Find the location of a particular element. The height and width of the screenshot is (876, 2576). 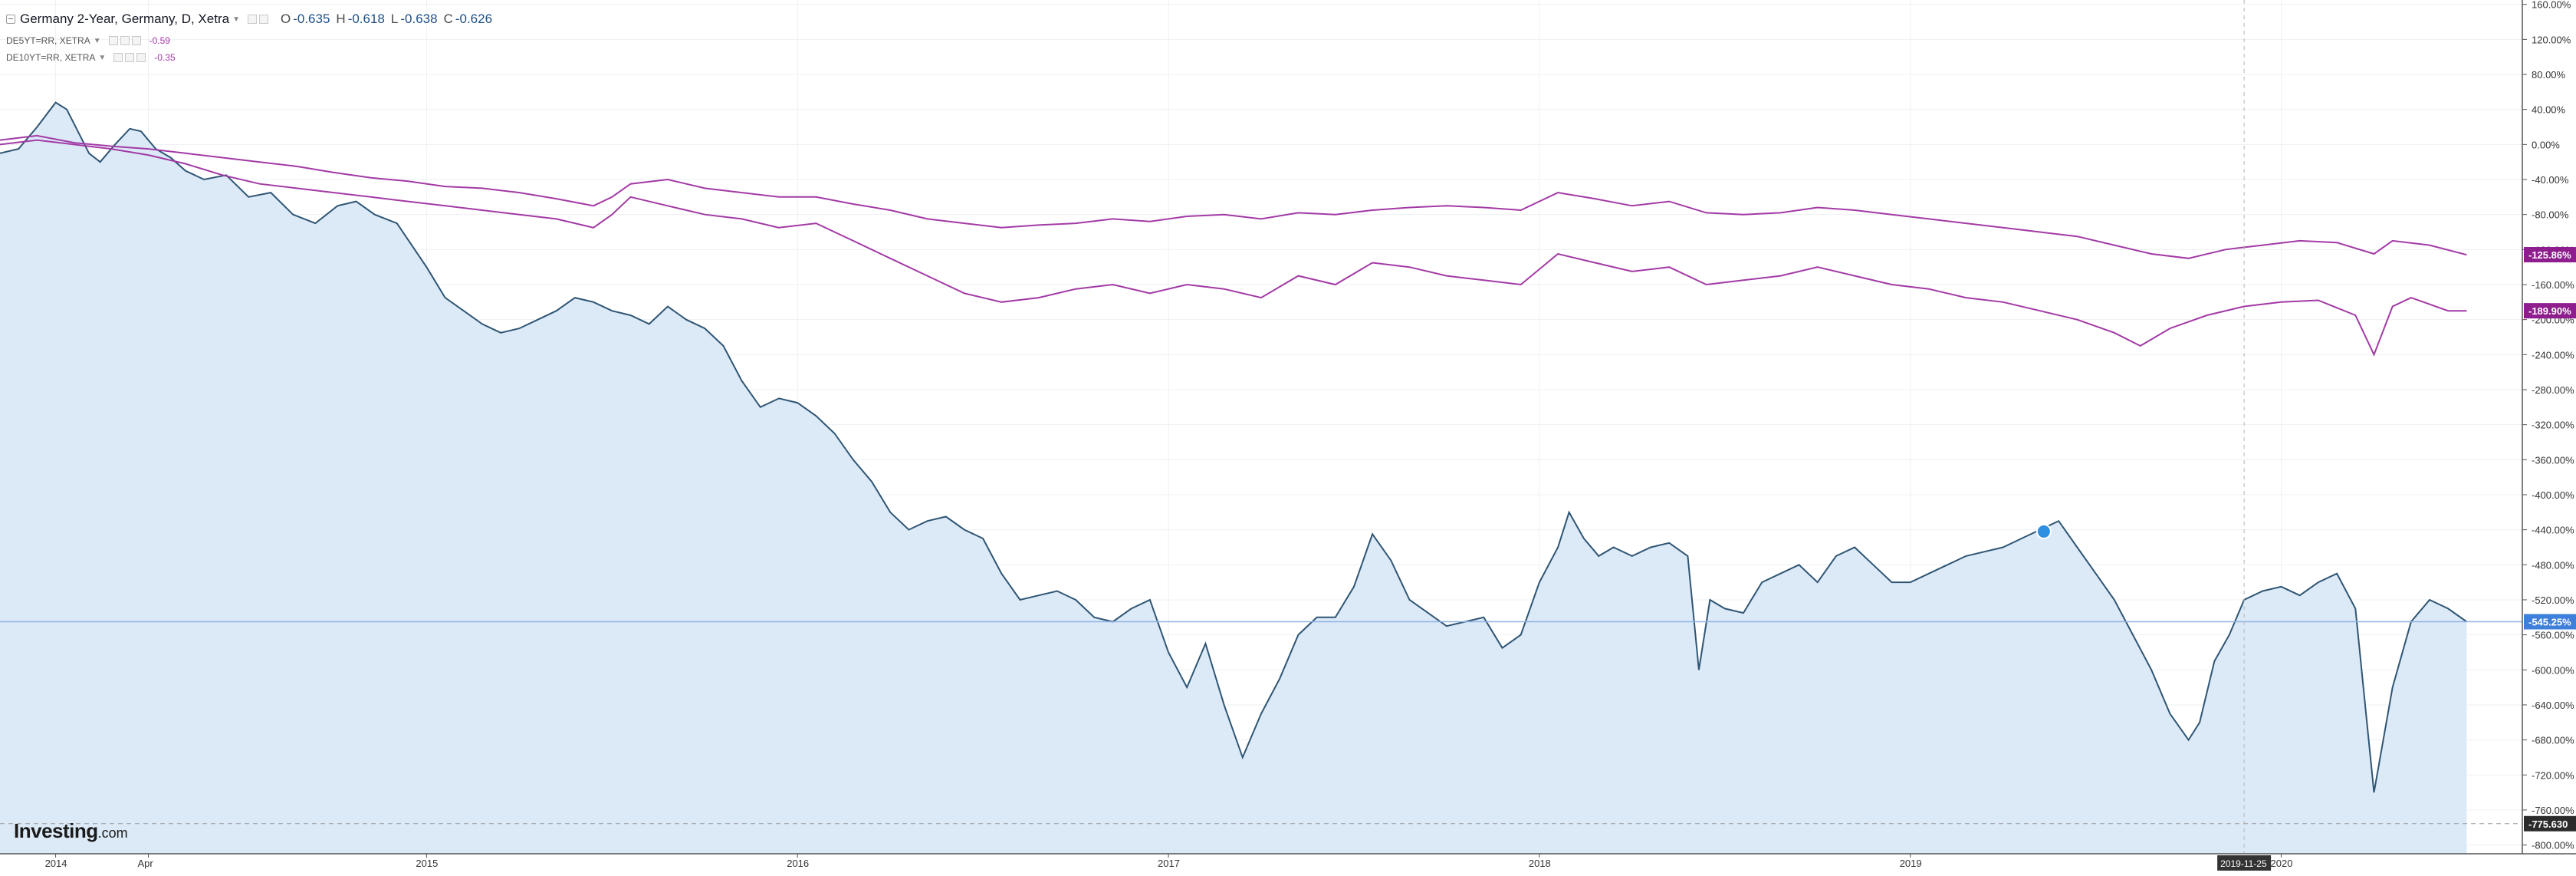

price-badge-5y: -125.86% is located at coordinates (2549, 255).